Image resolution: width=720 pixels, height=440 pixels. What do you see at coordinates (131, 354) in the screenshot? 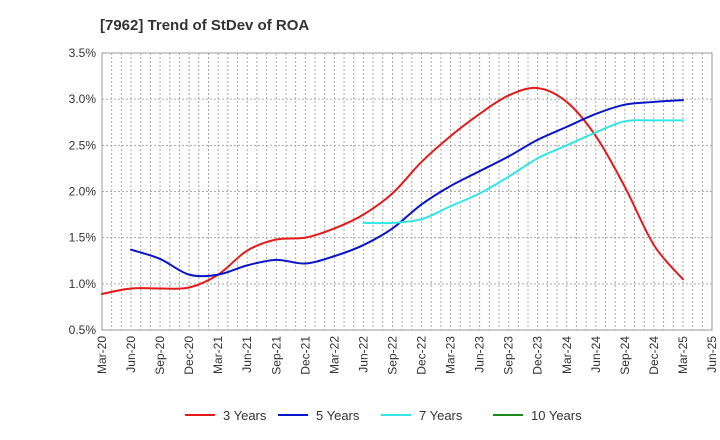
I see `x-tick-label: Jun-20` at bounding box center [131, 354].